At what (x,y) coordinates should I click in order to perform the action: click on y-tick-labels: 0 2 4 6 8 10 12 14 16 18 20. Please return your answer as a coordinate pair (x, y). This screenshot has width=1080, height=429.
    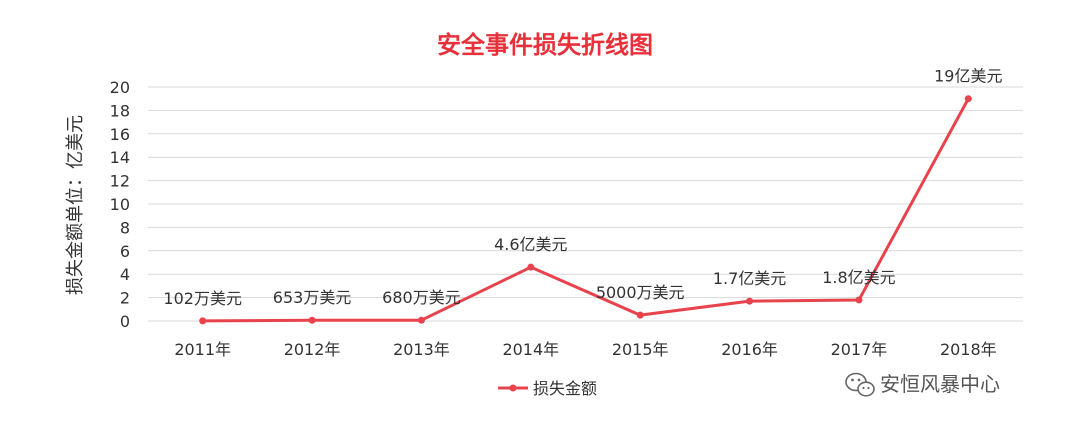
    Looking at the image, I should click on (120, 204).